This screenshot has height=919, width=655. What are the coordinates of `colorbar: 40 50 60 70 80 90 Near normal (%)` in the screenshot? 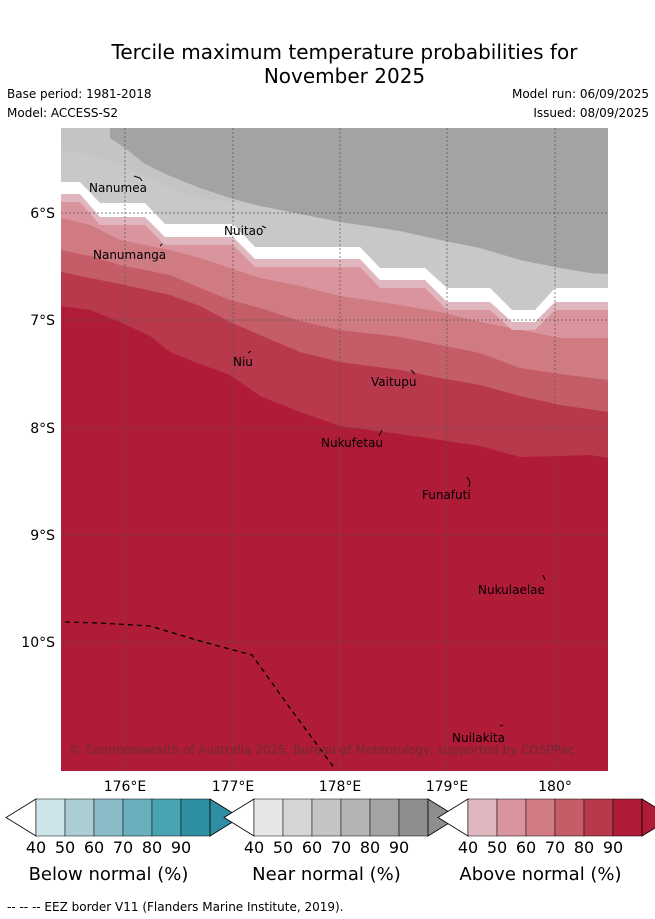 It's located at (341, 841).